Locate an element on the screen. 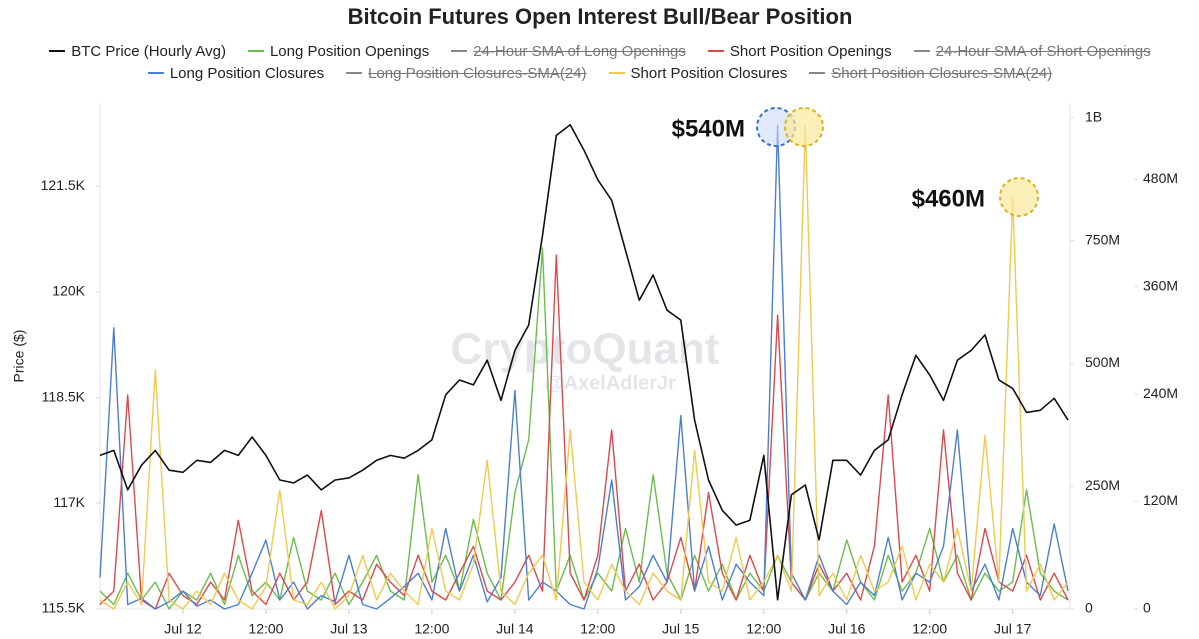  legend-item: 24-Hour SMA of Short Openings is located at coordinates (1032, 51).